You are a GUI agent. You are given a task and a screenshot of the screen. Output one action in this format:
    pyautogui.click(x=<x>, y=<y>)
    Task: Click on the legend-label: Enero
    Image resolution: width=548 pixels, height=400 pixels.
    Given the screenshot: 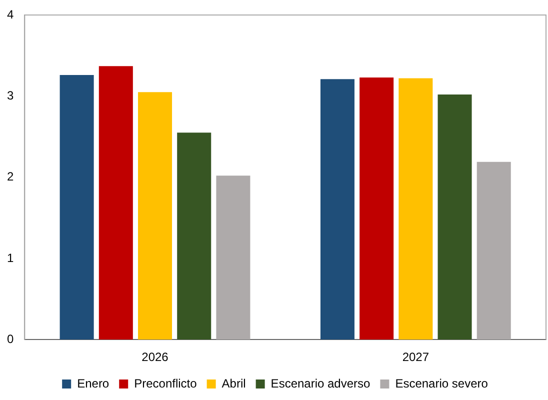 What is the action you would take?
    pyautogui.click(x=93, y=383)
    